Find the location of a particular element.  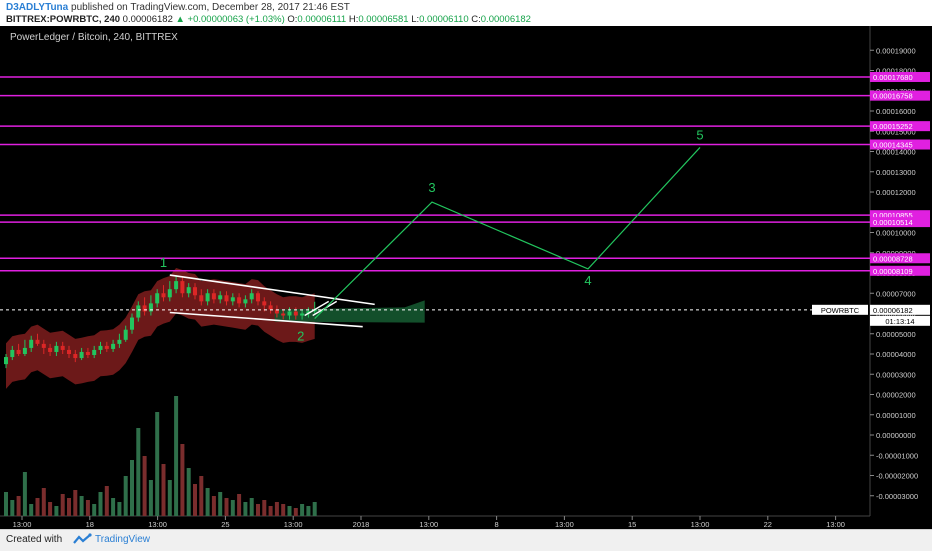

close-value: 0.00006182 is located at coordinates (505, 19).